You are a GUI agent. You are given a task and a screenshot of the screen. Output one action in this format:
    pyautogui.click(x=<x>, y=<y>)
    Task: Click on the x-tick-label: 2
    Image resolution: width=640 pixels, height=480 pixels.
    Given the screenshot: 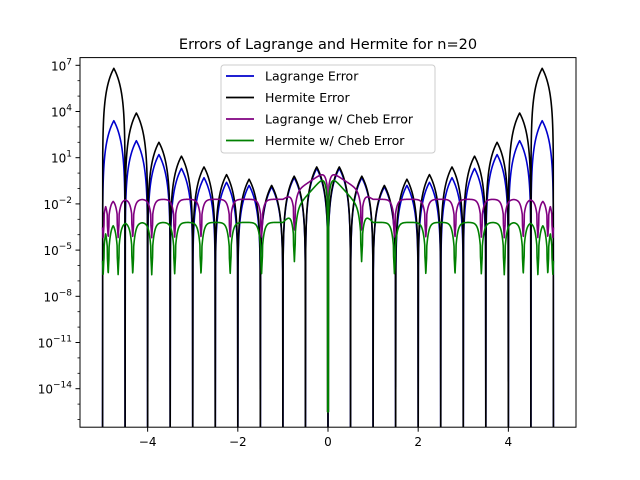 What is the action you would take?
    pyautogui.click(x=418, y=442)
    